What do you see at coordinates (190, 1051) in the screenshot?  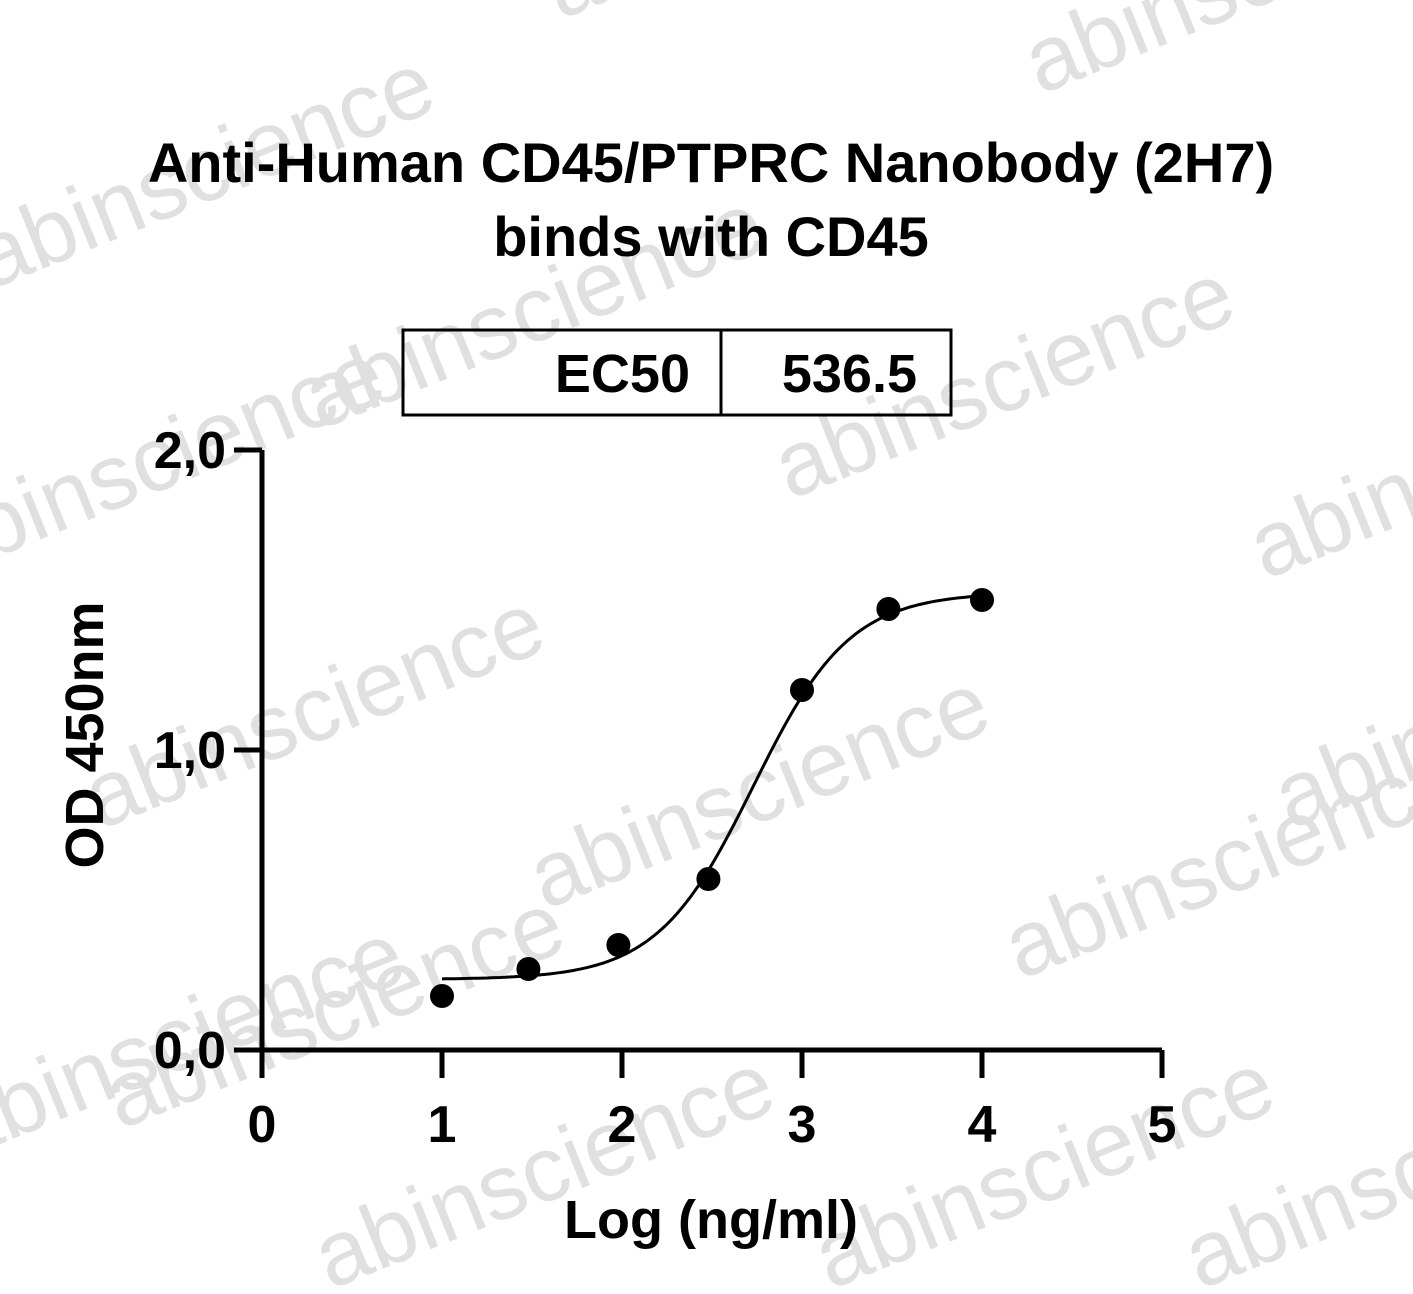 I see `y-tick-label: 0,0` at bounding box center [190, 1051].